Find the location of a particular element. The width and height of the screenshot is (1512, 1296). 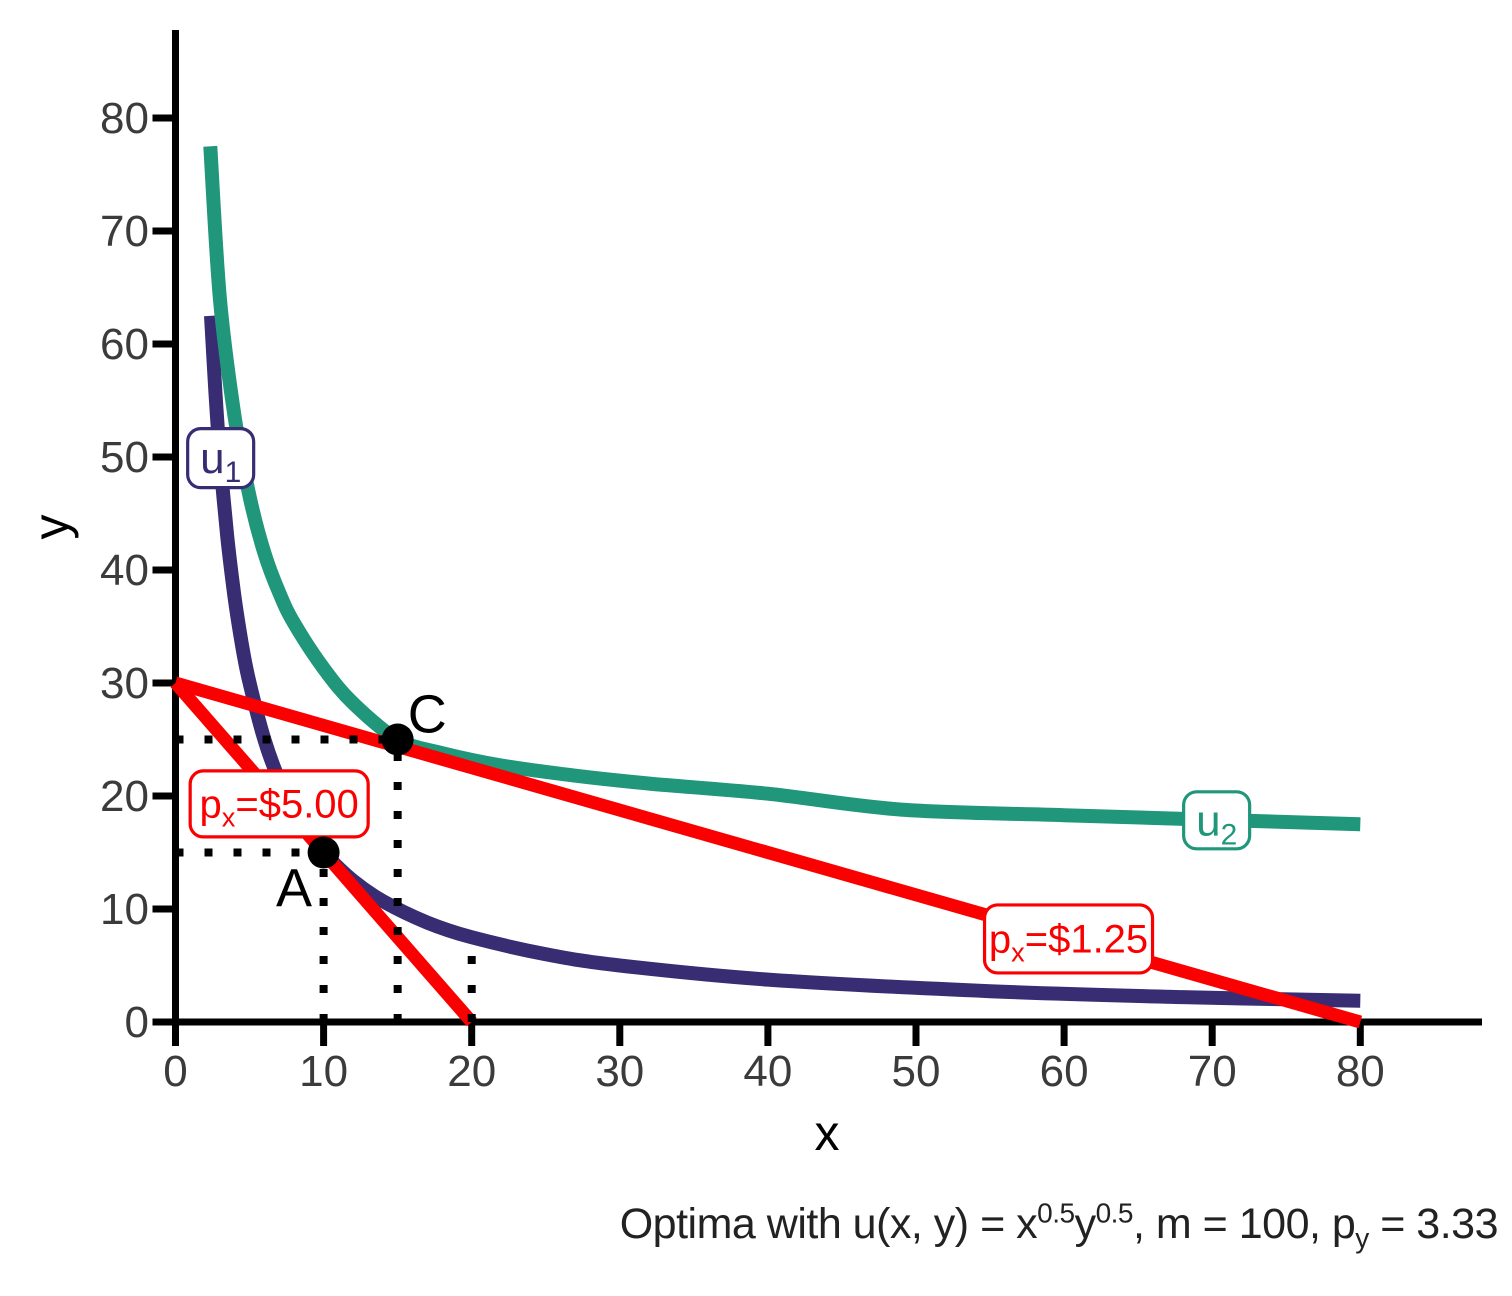

y-tick-label: 10 is located at coordinates (124, 909).